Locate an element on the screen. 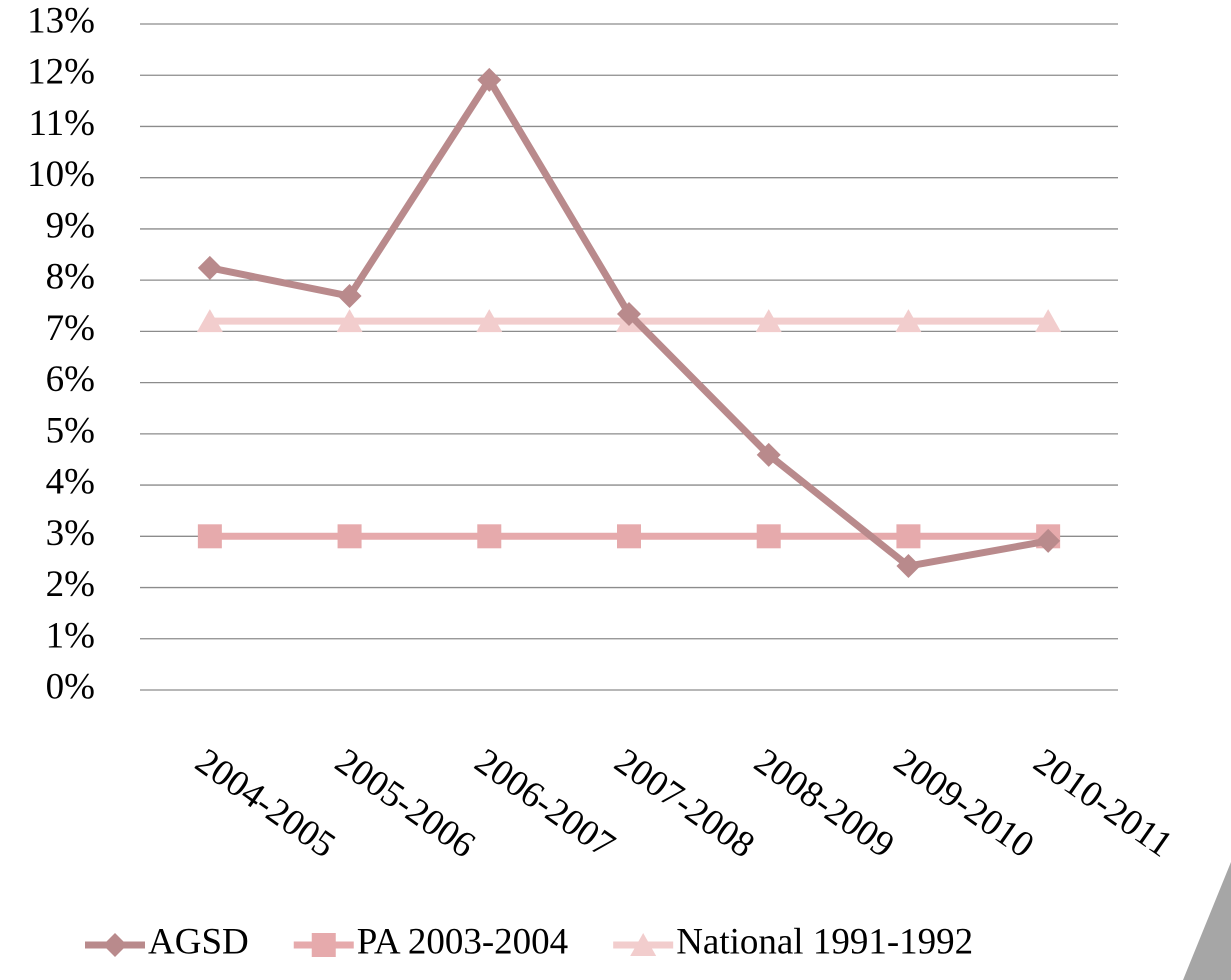 The height and width of the screenshot is (980, 1231). legend-label: AGSD is located at coordinates (198, 941).